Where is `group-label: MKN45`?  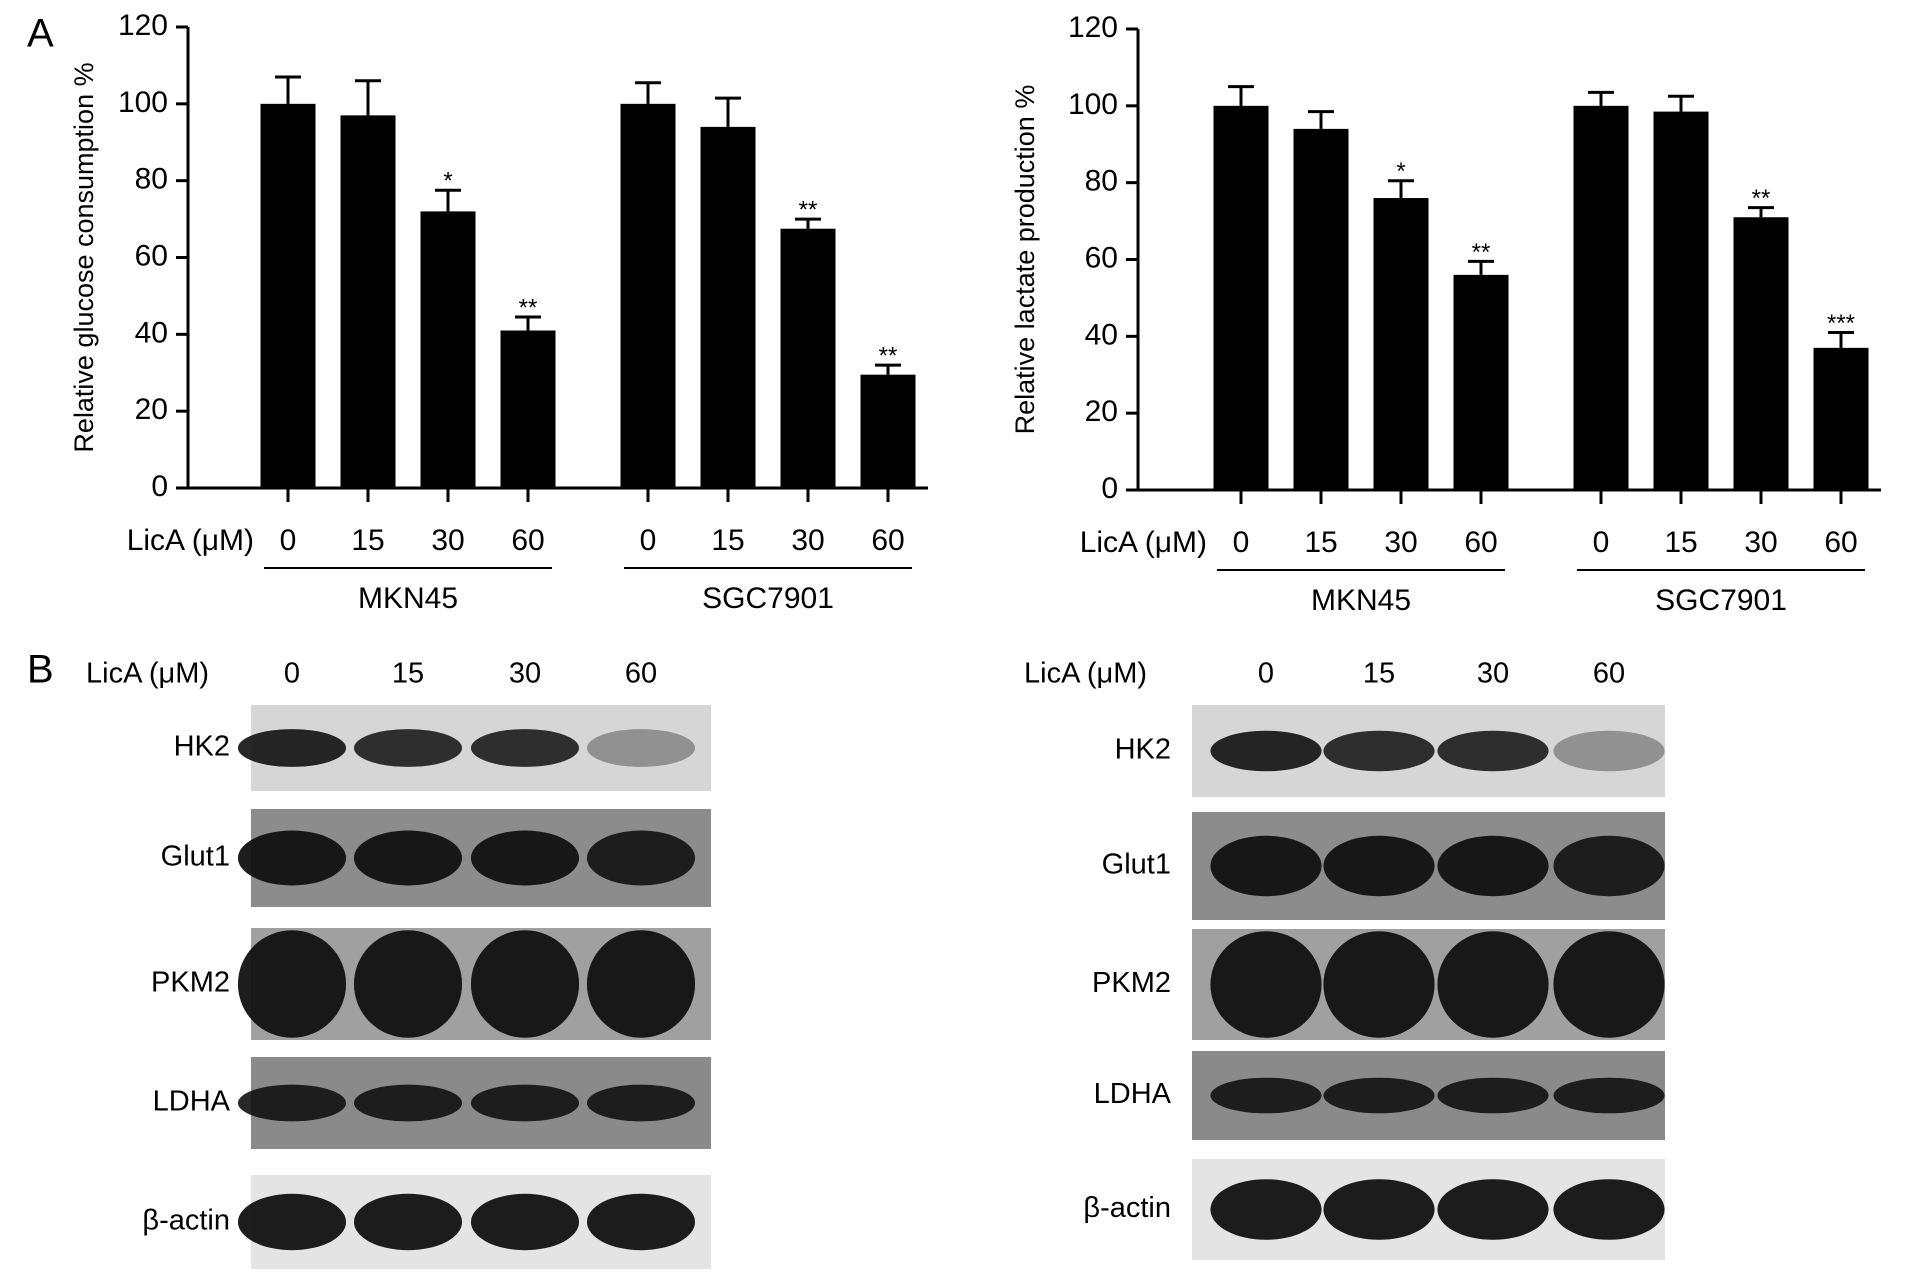 group-label: MKN45 is located at coordinates (408, 598).